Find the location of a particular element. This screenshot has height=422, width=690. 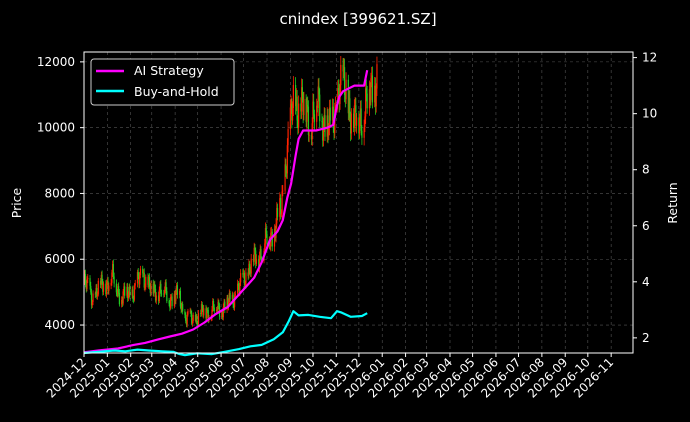

y2-tick-label: 10 is located at coordinates (649, 114).